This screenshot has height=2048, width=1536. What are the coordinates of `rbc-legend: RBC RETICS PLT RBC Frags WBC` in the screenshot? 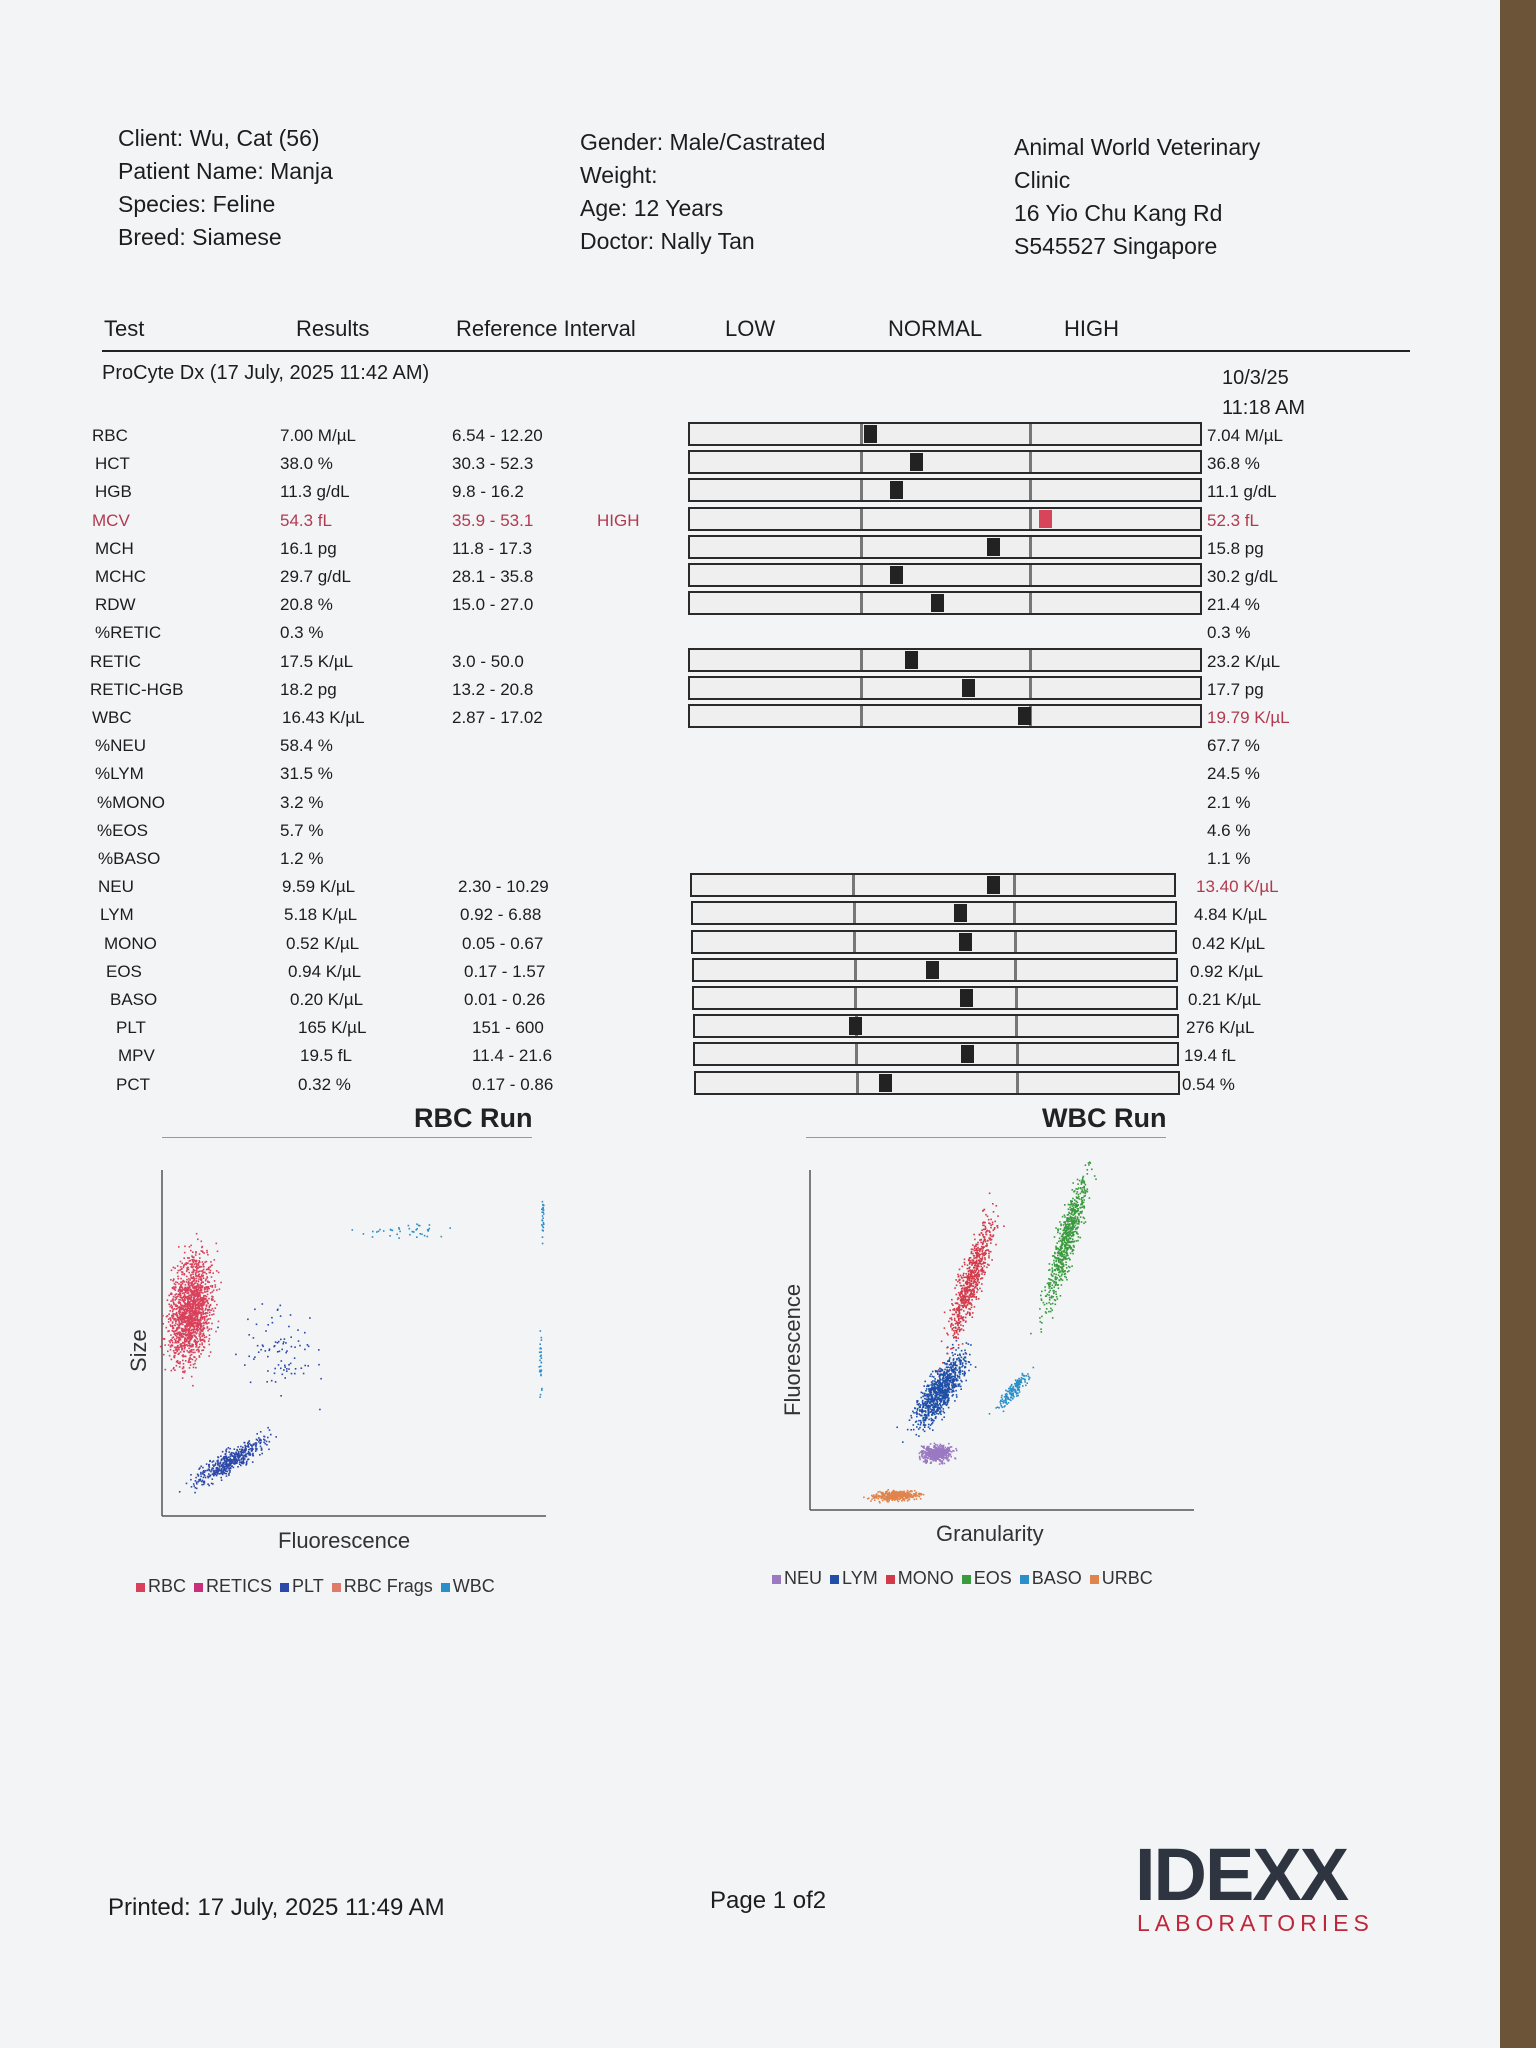 It's located at (311, 1586).